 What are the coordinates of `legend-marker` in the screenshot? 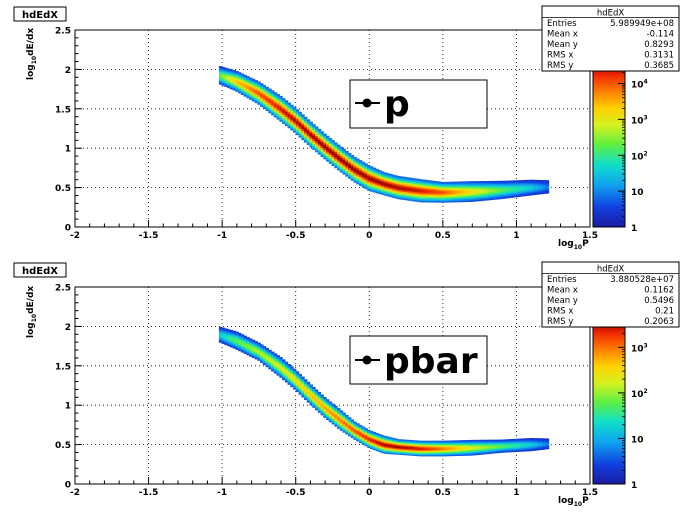 It's located at (367, 360).